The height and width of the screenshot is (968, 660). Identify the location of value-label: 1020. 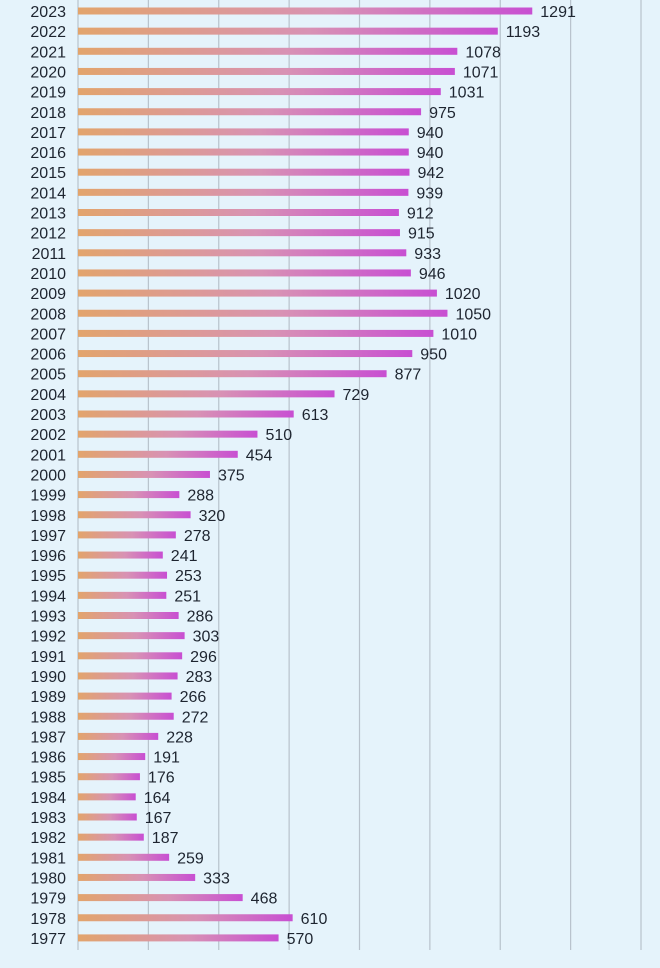
(463, 294).